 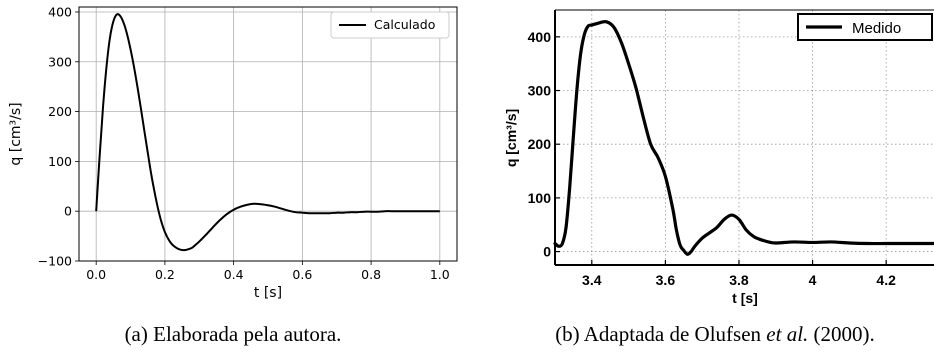 I want to click on chart-b-x-tick-label: 4.2, so click(x=886, y=280).